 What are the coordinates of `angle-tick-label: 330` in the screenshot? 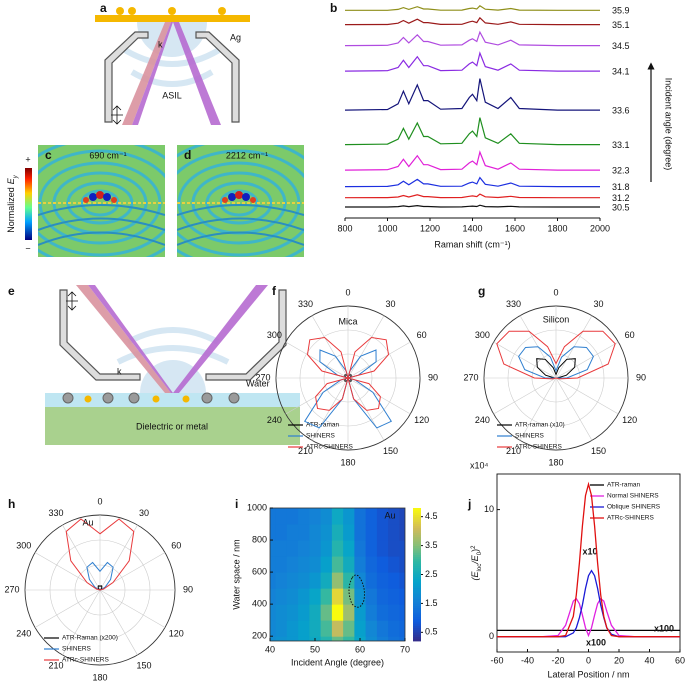 It's located at (305, 304).